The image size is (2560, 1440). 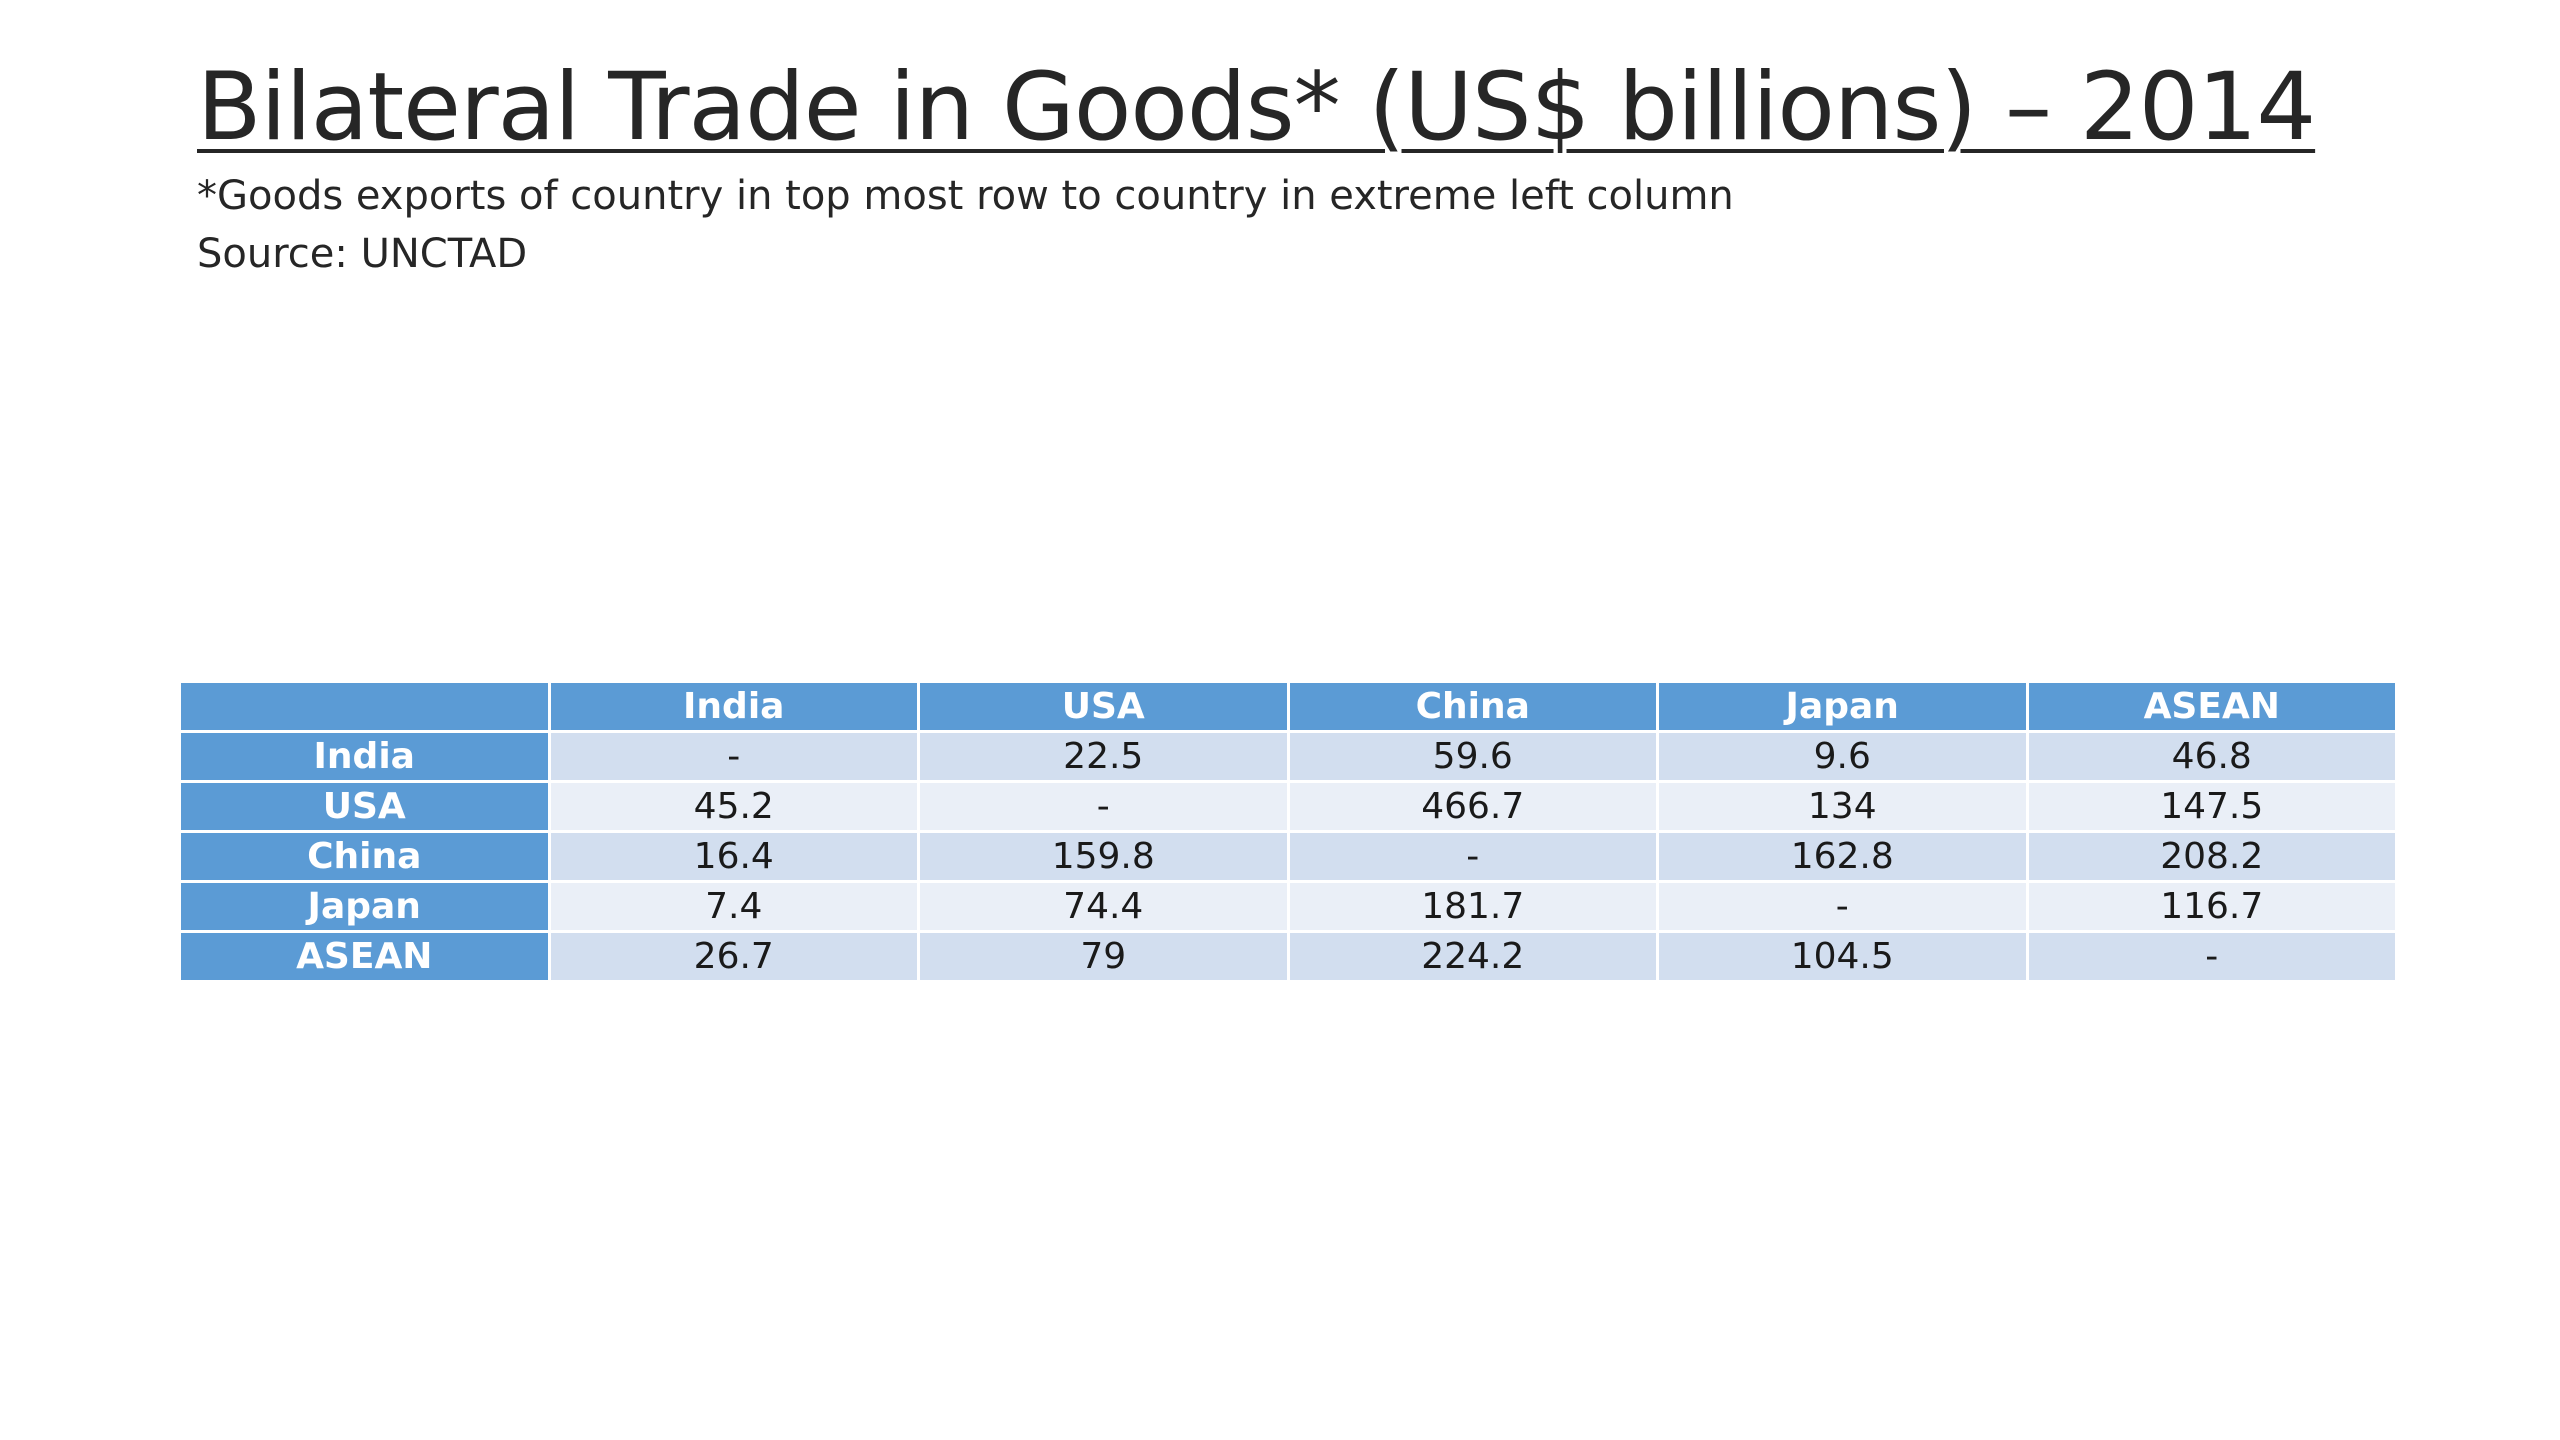 I want to click on table-cell: 22.5, so click(x=1103, y=756).